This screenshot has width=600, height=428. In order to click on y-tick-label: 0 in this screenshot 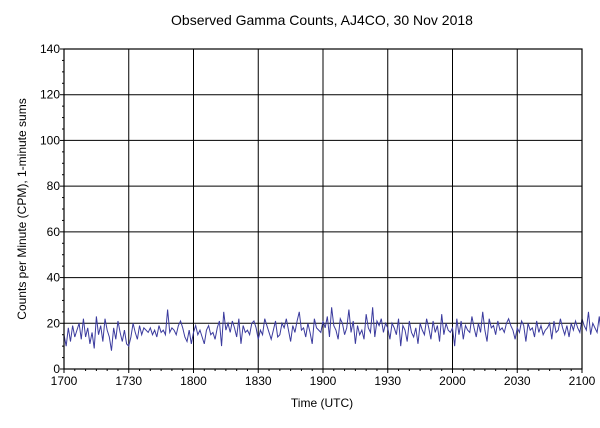, I will do `click(56, 369)`.